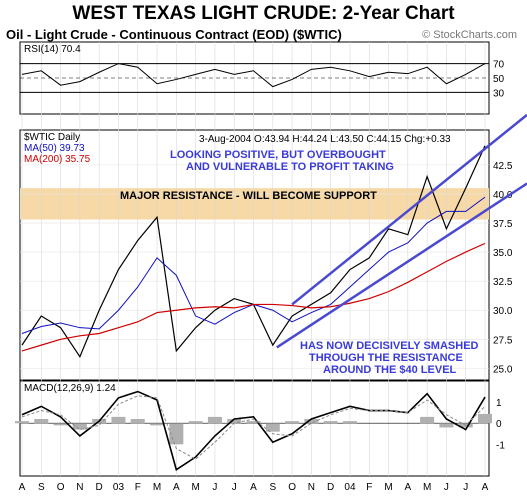 Image resolution: width=527 pixels, height=499 pixels. I want to click on annotation-resistance: MAJOR RESISTANCE - WILL BECOME SUPPORT, so click(248, 196).